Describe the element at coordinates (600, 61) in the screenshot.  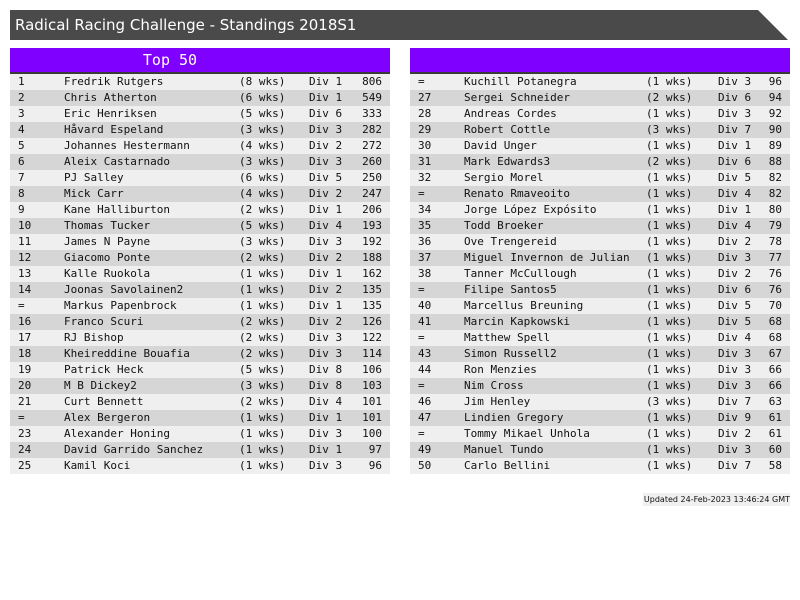
I see `panel-header-right` at that location.